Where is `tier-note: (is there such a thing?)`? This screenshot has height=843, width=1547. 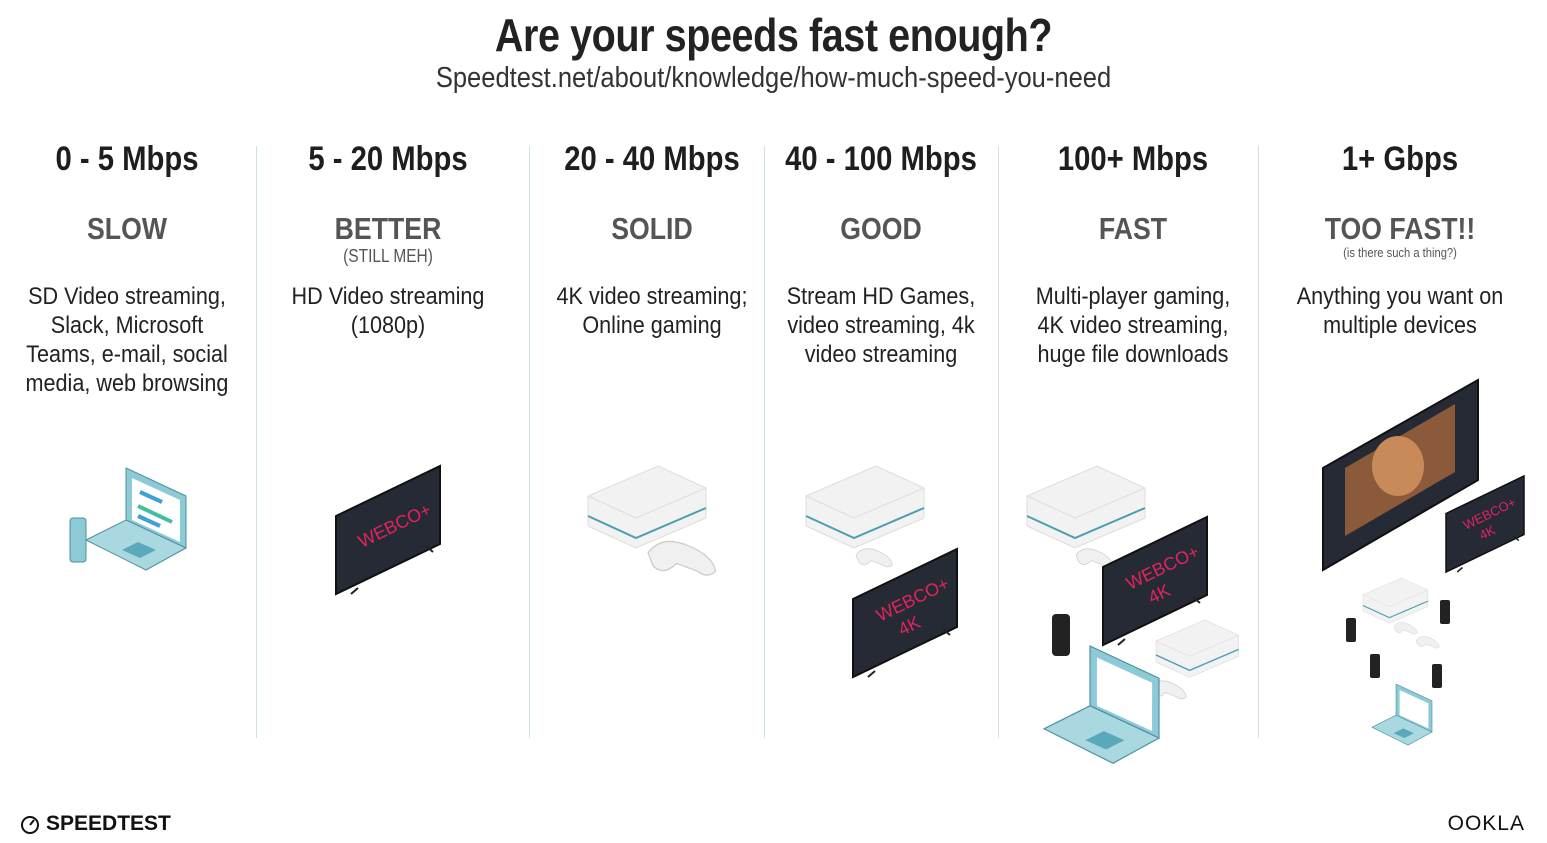 tier-note: (is there such a thing?) is located at coordinates (1400, 252).